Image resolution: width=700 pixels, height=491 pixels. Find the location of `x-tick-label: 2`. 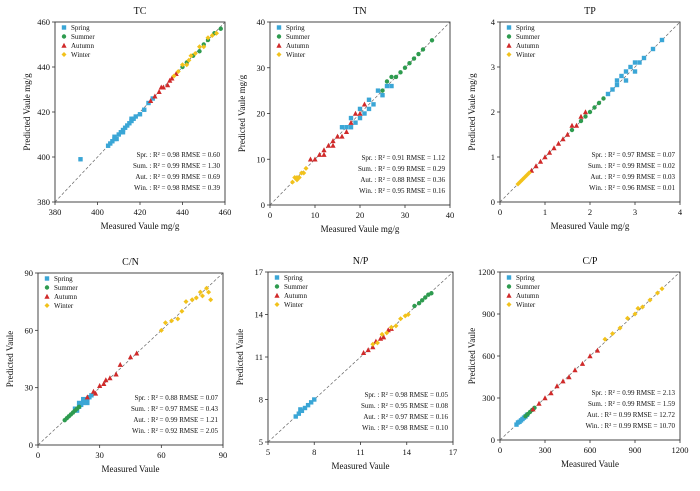

x-tick-label: 2 is located at coordinates (590, 212).